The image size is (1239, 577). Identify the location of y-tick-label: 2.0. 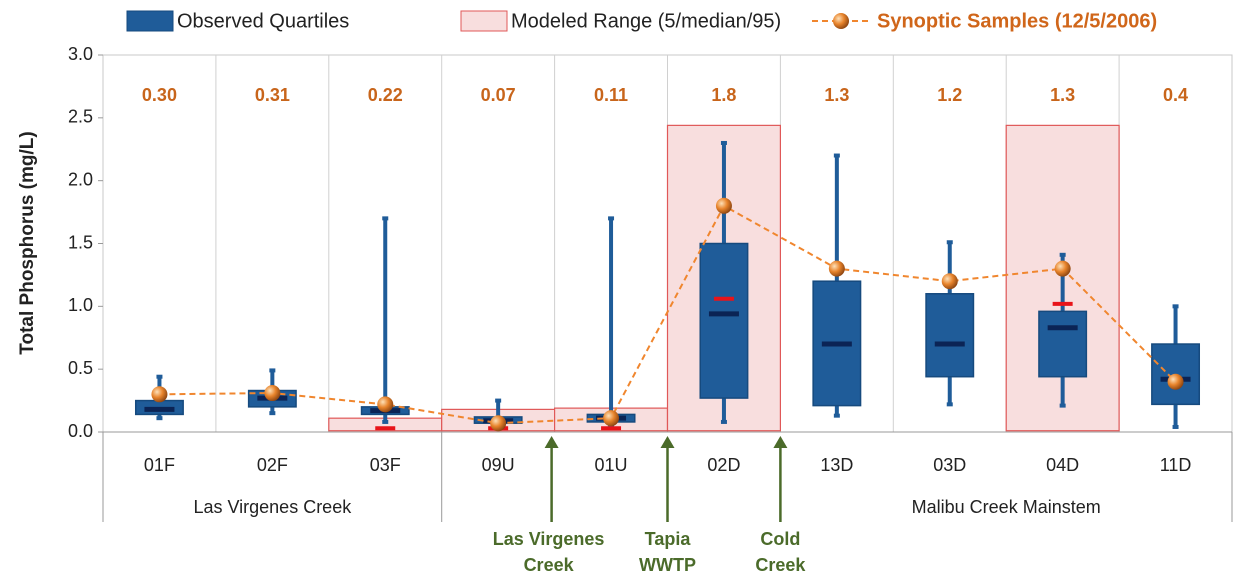
(80, 179).